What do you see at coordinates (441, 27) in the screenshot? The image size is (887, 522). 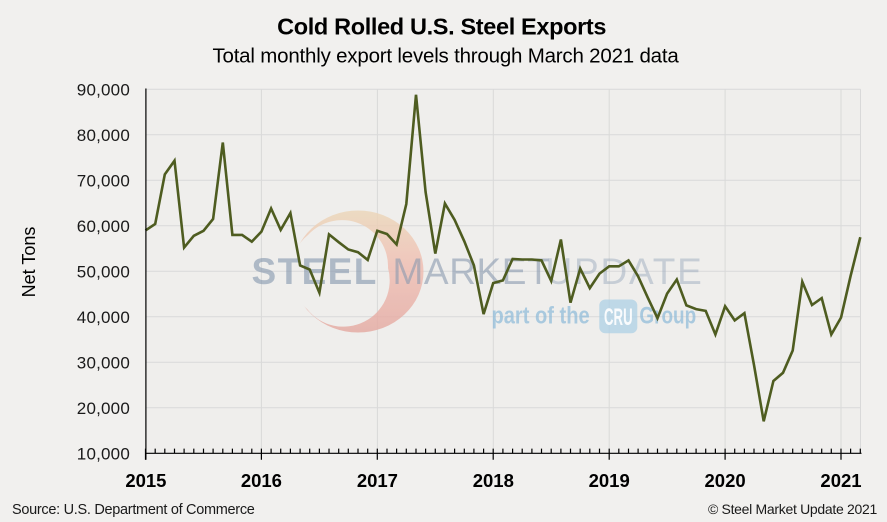 I see `svg-text: Cold Rolled U.S. Steel Exports` at bounding box center [441, 27].